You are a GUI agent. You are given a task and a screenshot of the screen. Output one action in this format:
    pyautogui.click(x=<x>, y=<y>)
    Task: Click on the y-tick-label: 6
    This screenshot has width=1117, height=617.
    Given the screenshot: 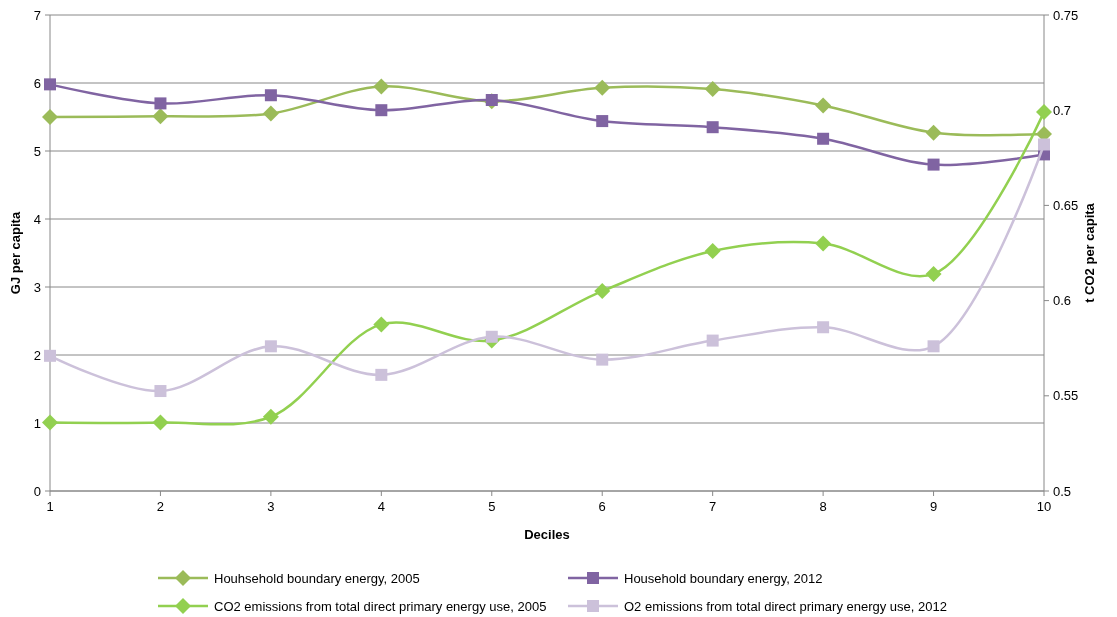 What is the action you would take?
    pyautogui.click(x=37, y=83)
    